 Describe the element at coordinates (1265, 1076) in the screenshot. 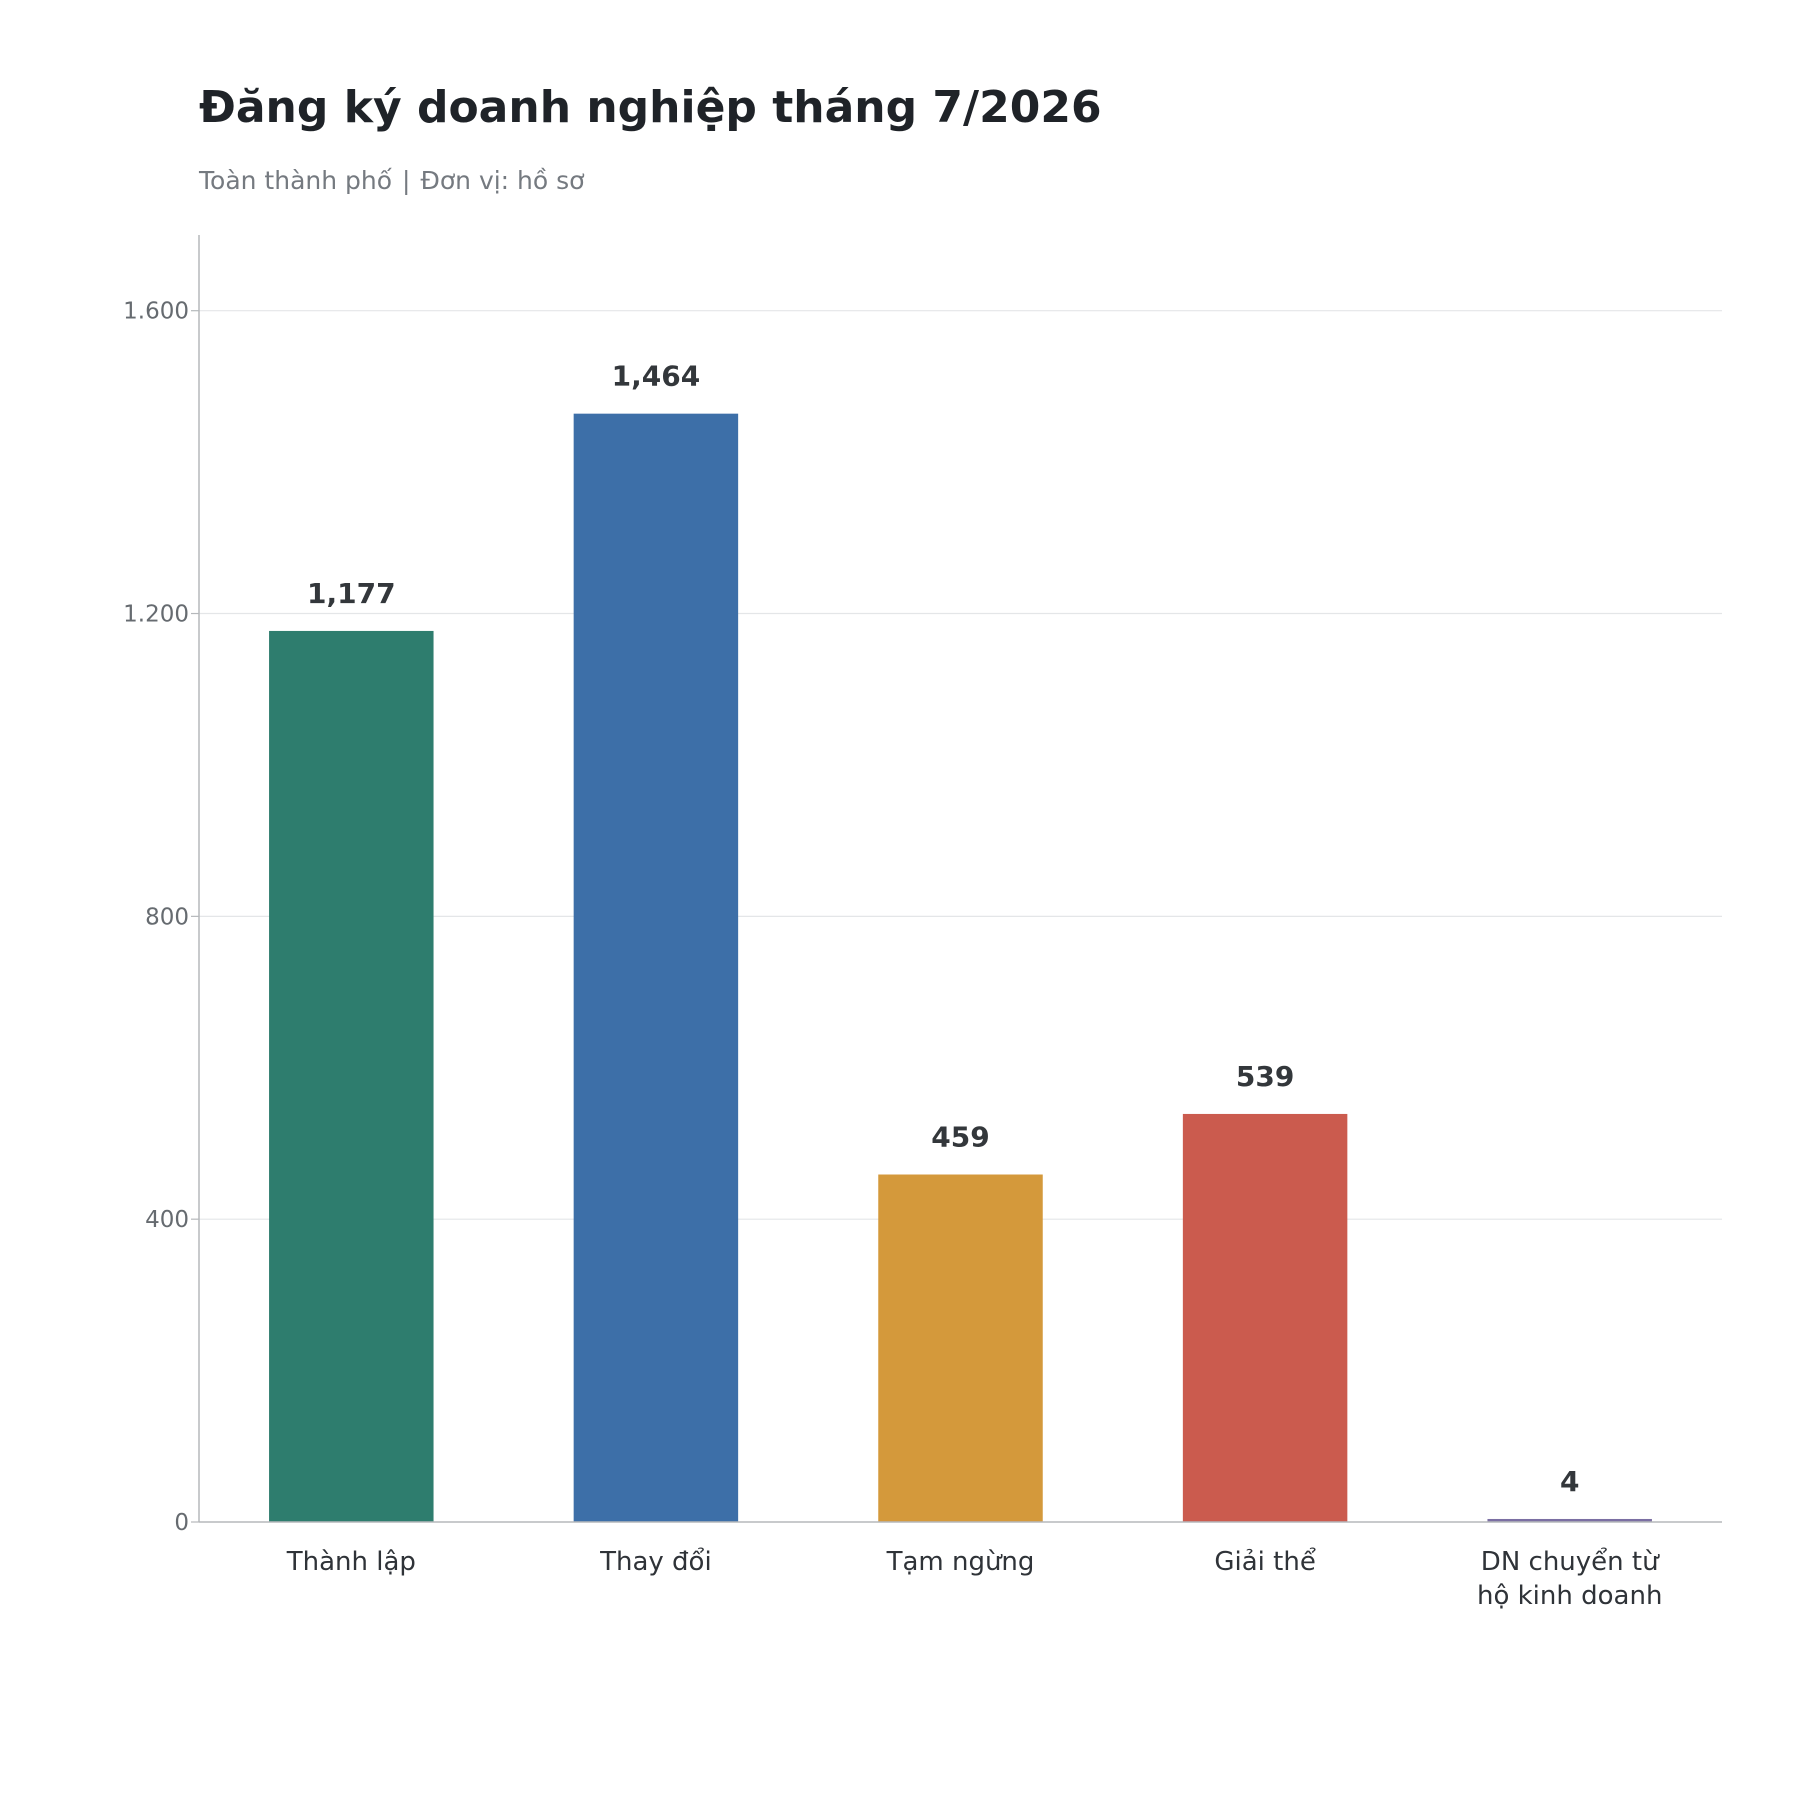

I see `bar-value-label: 539` at that location.